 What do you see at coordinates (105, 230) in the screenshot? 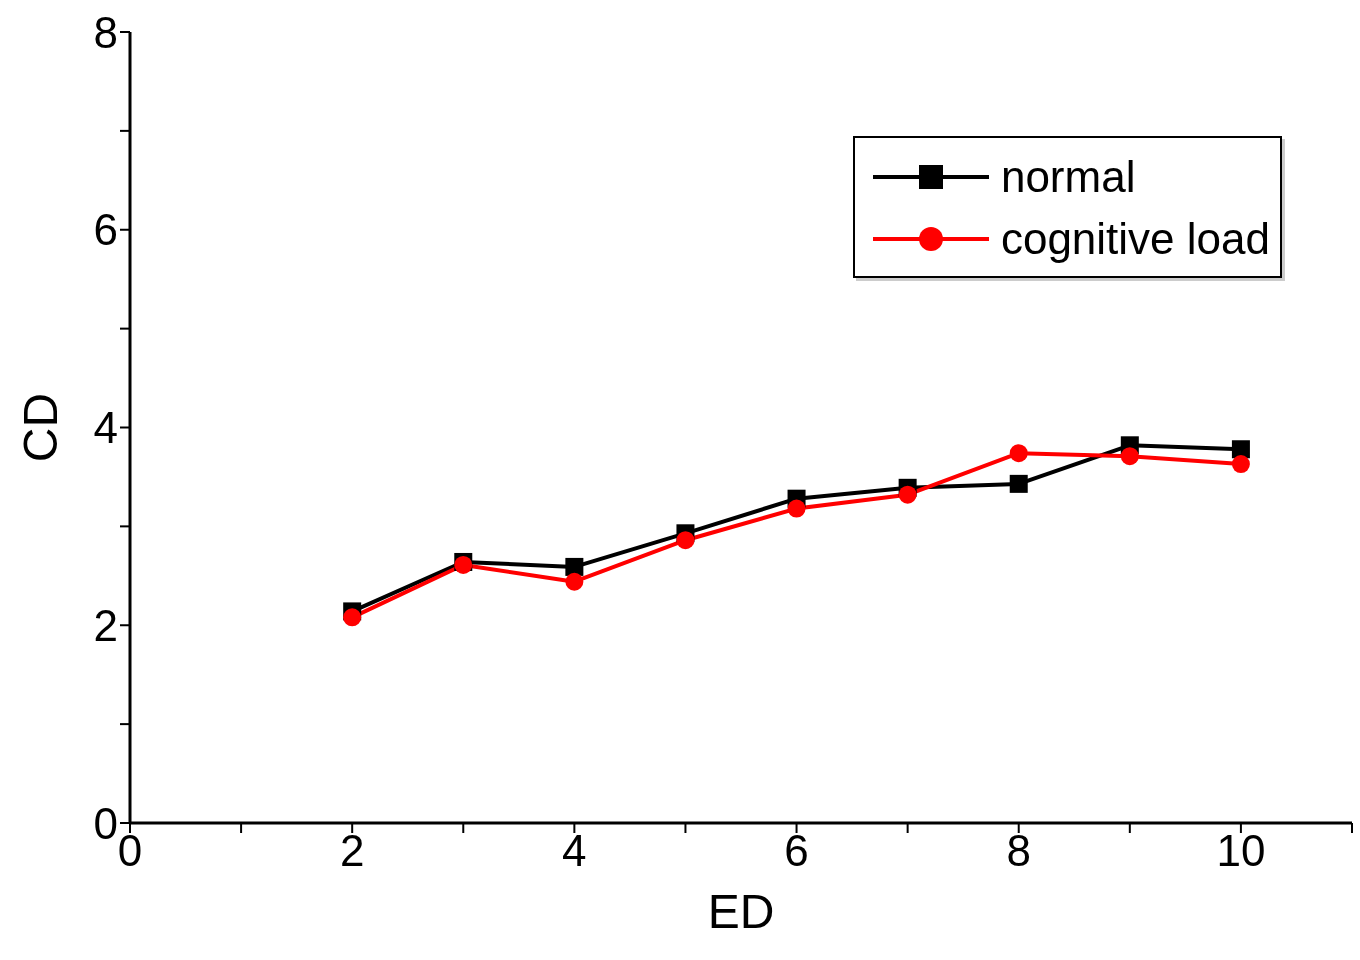
I see `y-tick-label: 6` at bounding box center [105, 230].